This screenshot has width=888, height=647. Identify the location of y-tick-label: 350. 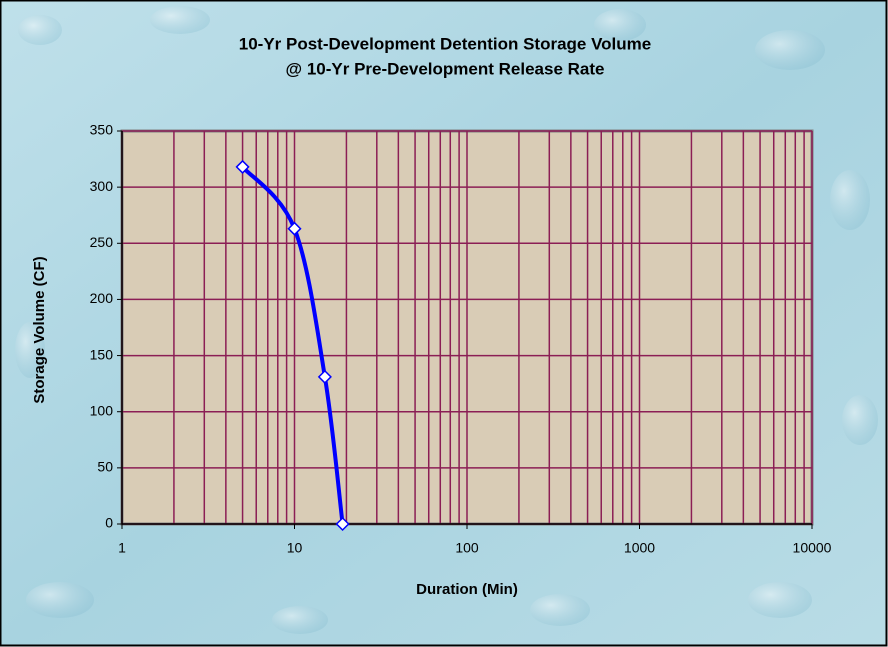
(102, 130).